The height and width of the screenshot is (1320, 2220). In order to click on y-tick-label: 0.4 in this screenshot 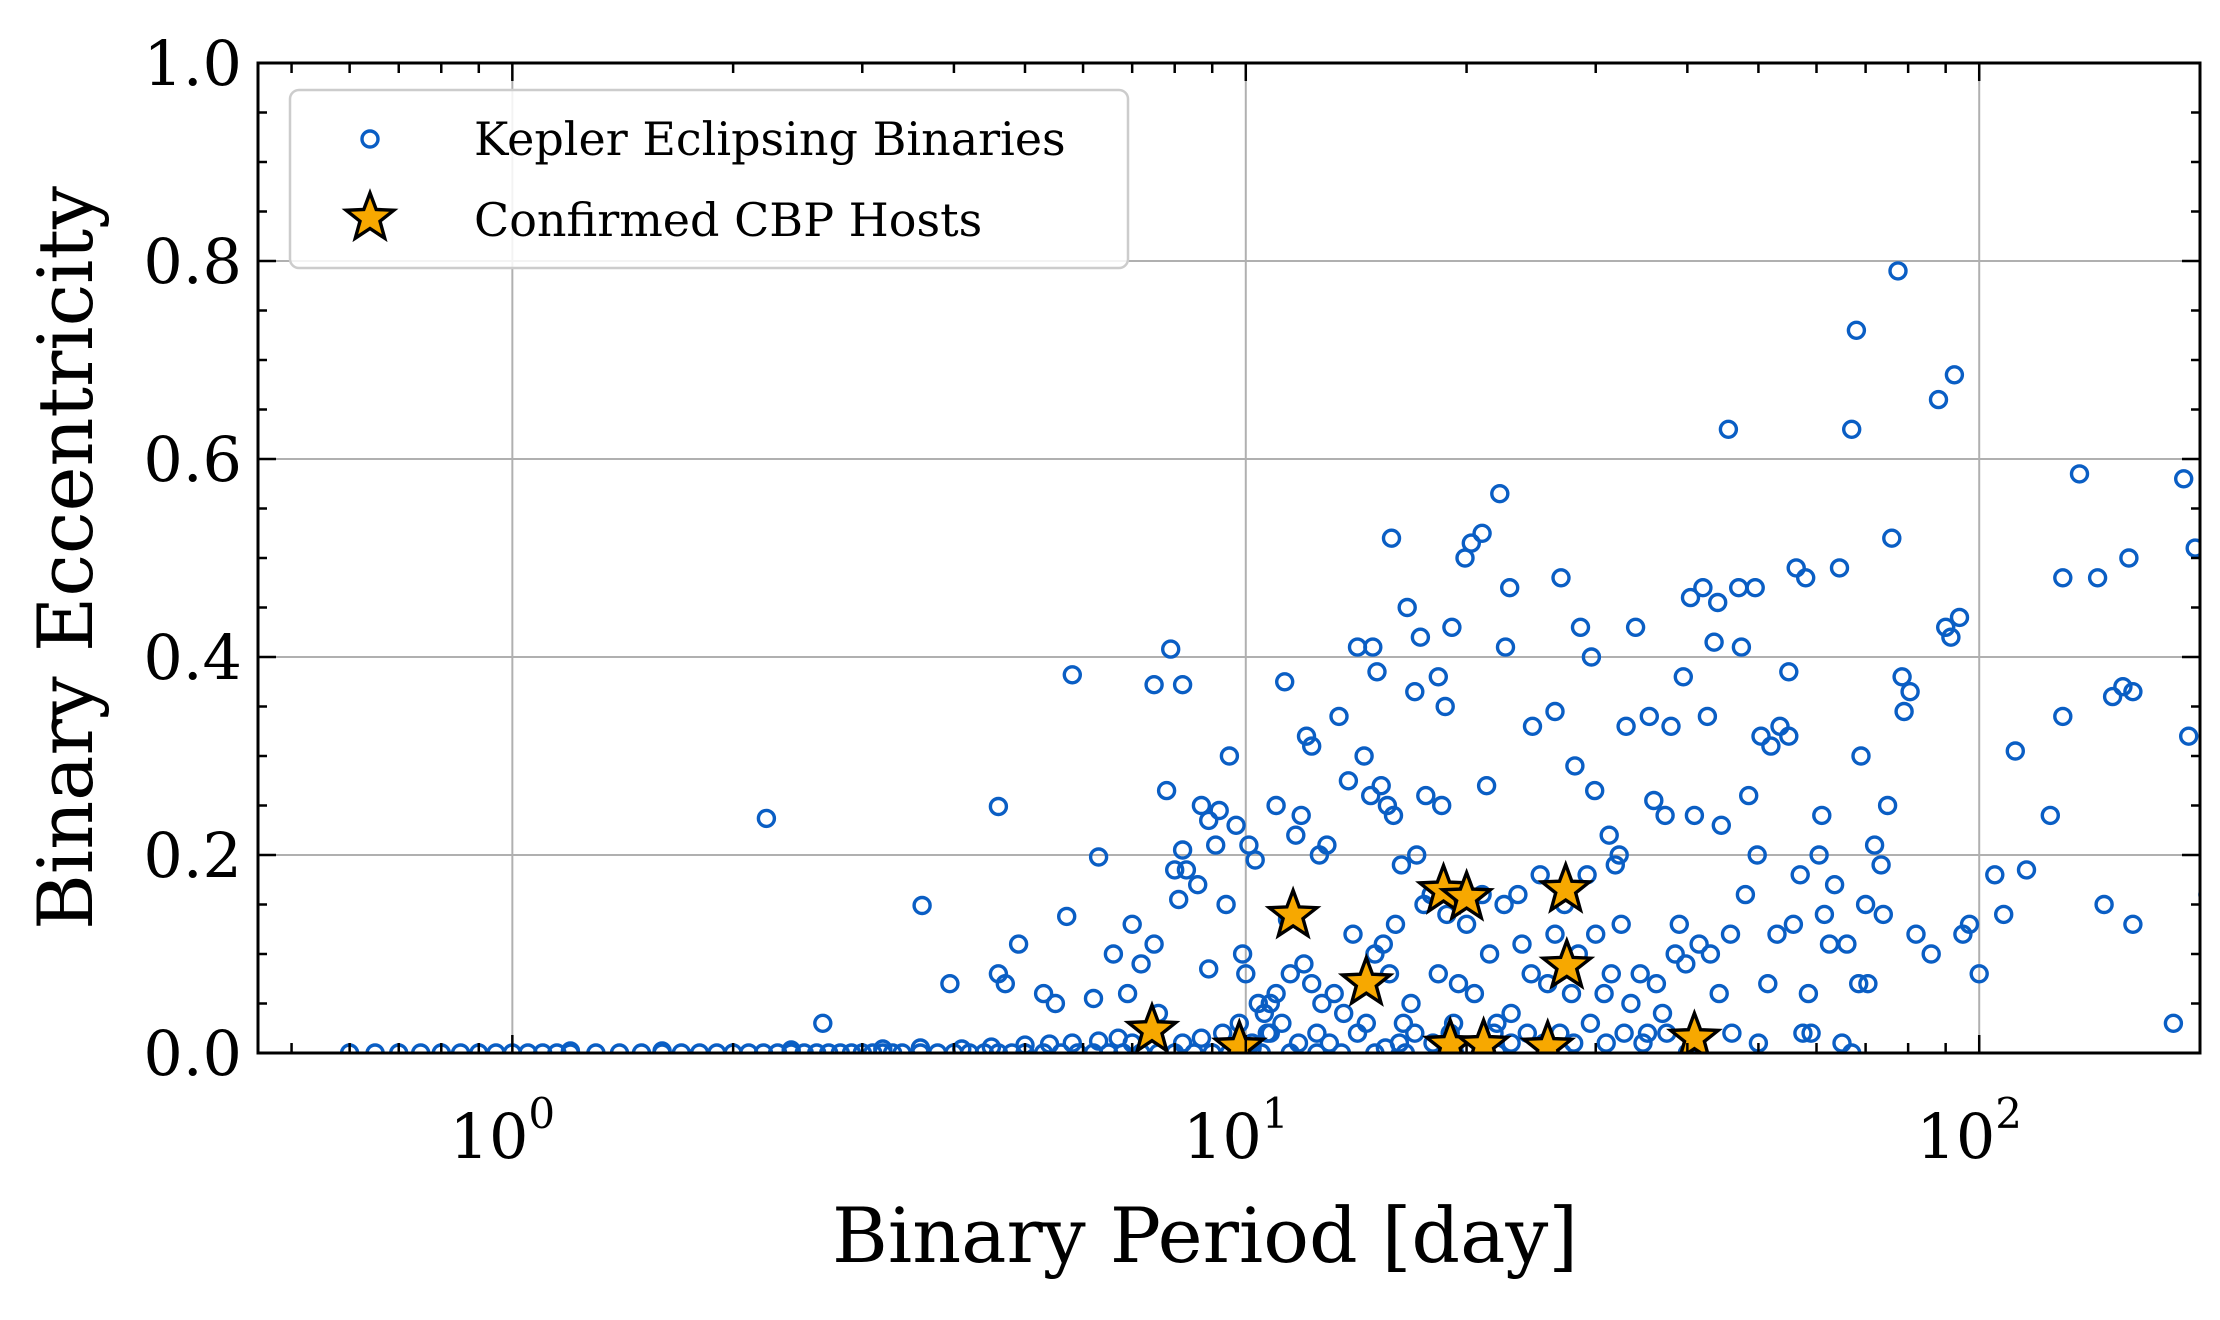, I will do `click(192, 657)`.